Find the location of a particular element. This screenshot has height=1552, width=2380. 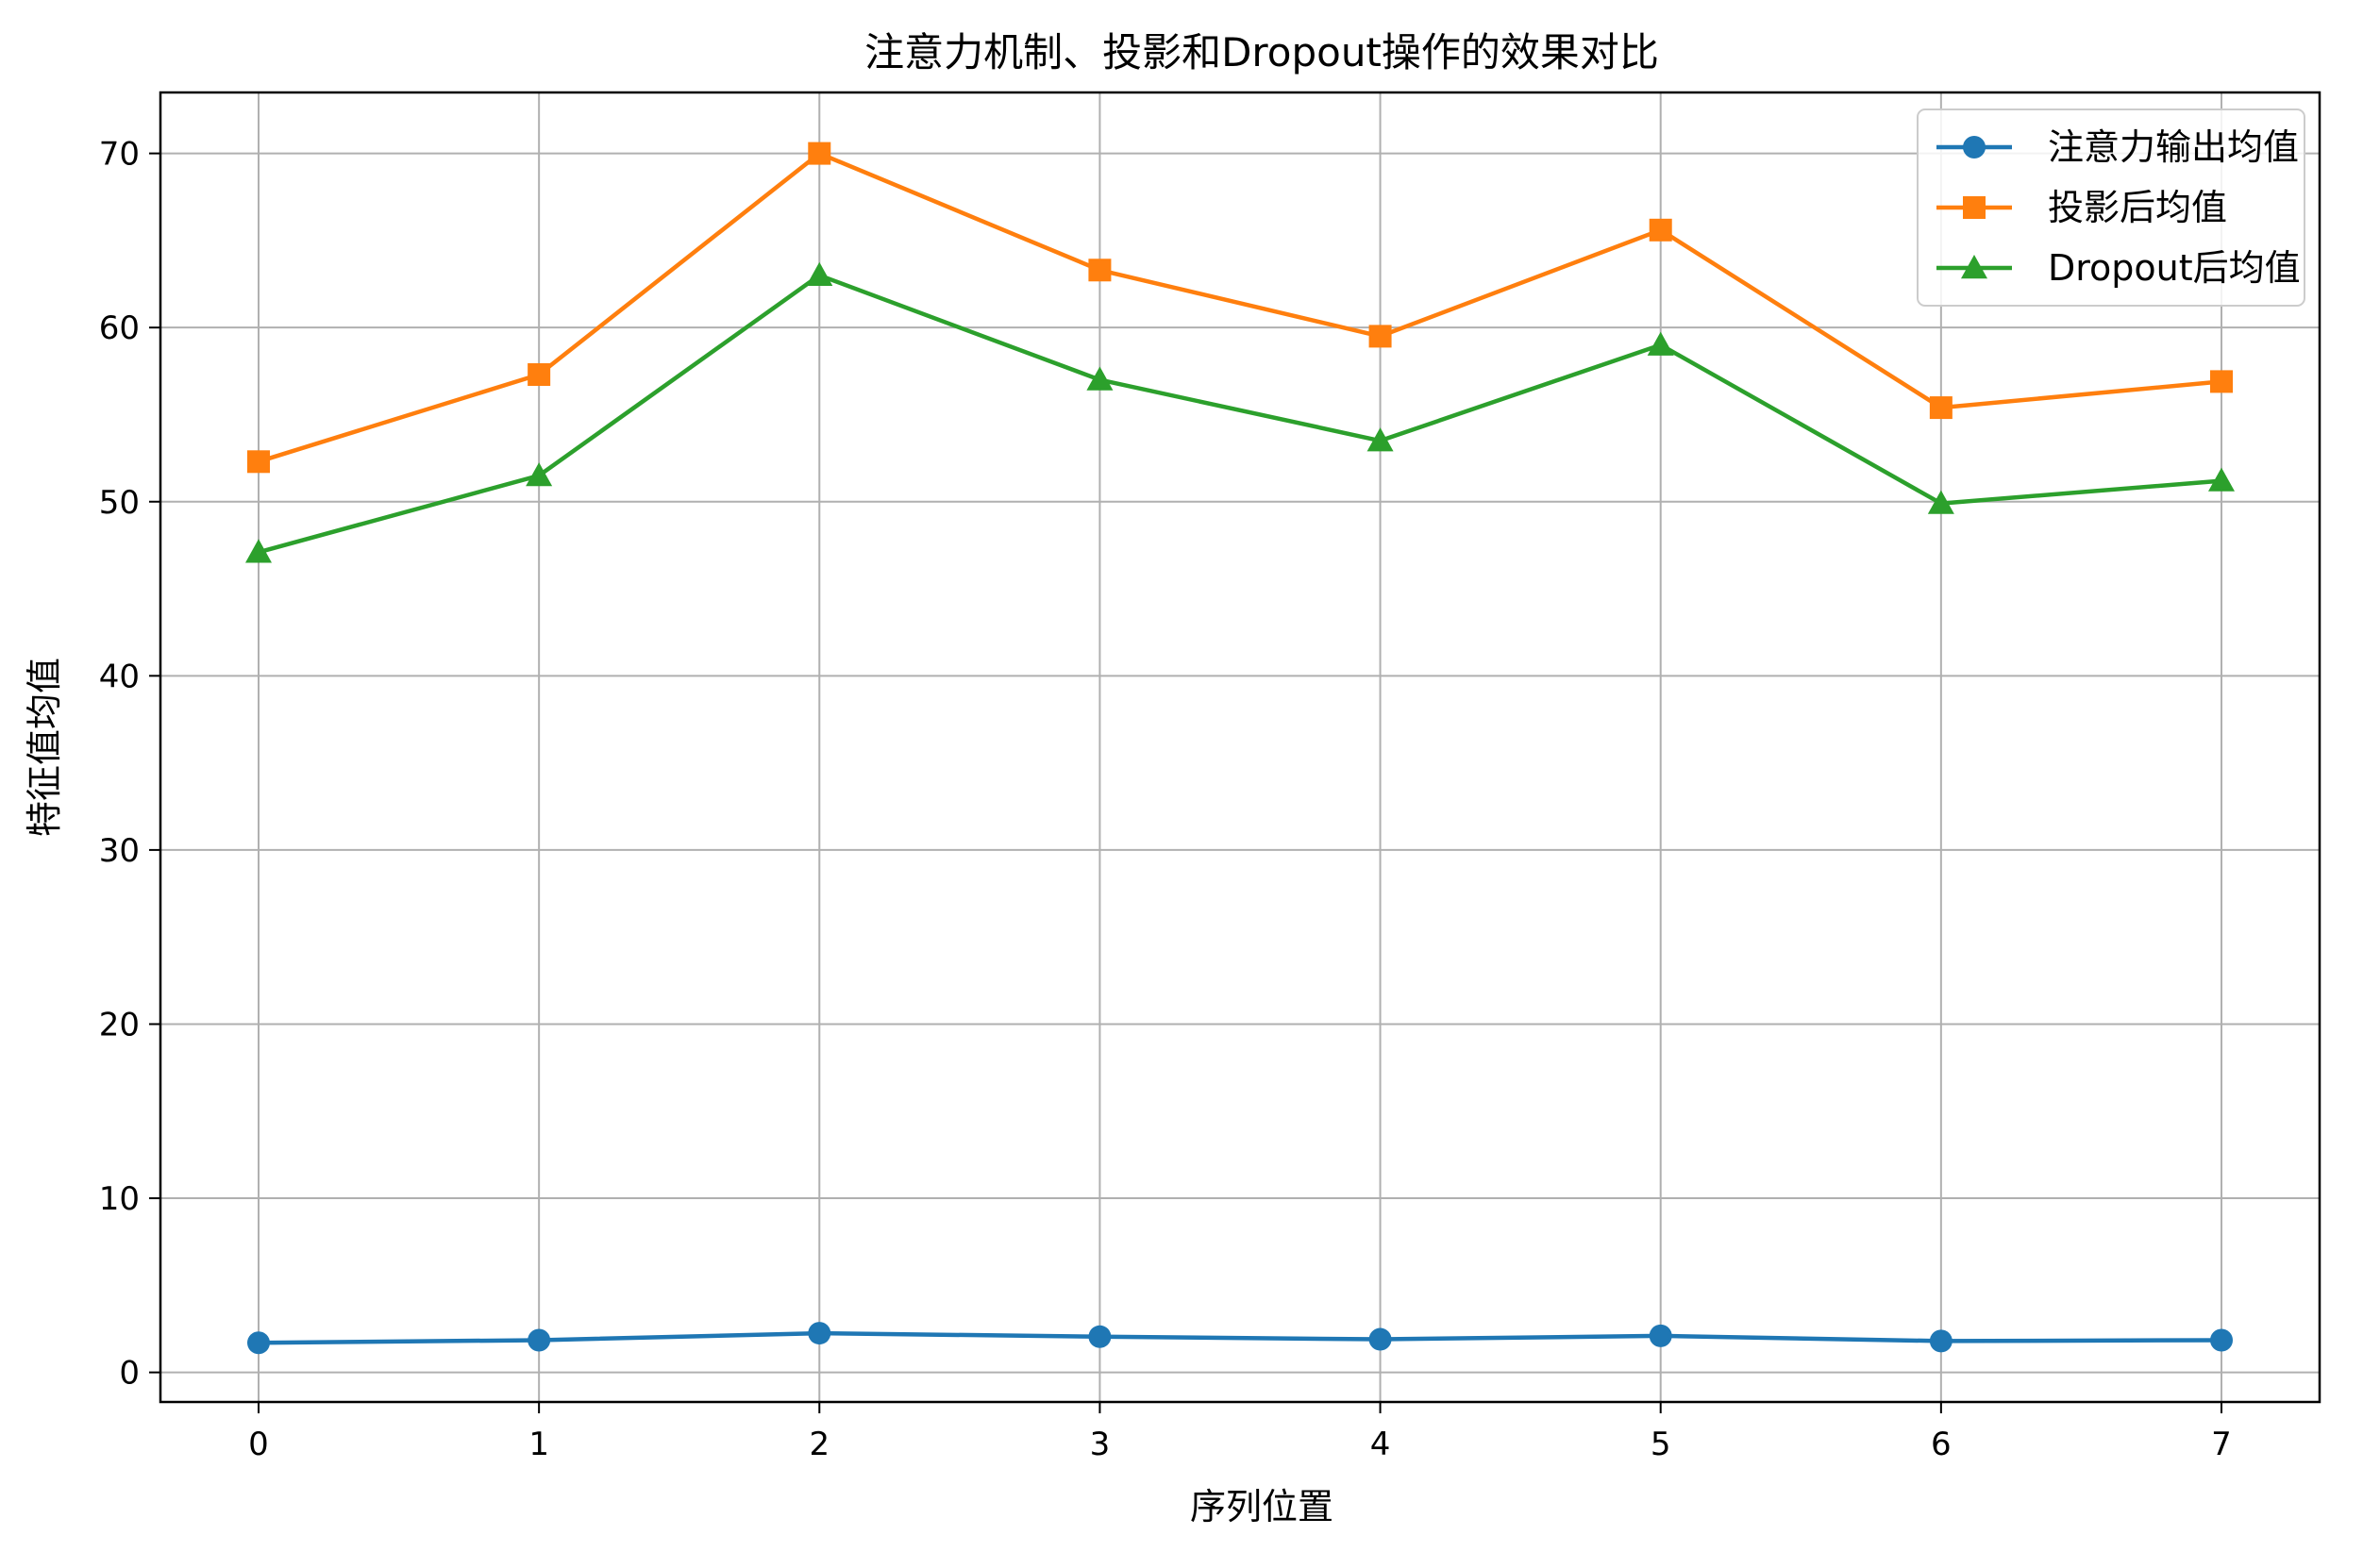

legend-item: 注意力输出均值 is located at coordinates (2117, 147).